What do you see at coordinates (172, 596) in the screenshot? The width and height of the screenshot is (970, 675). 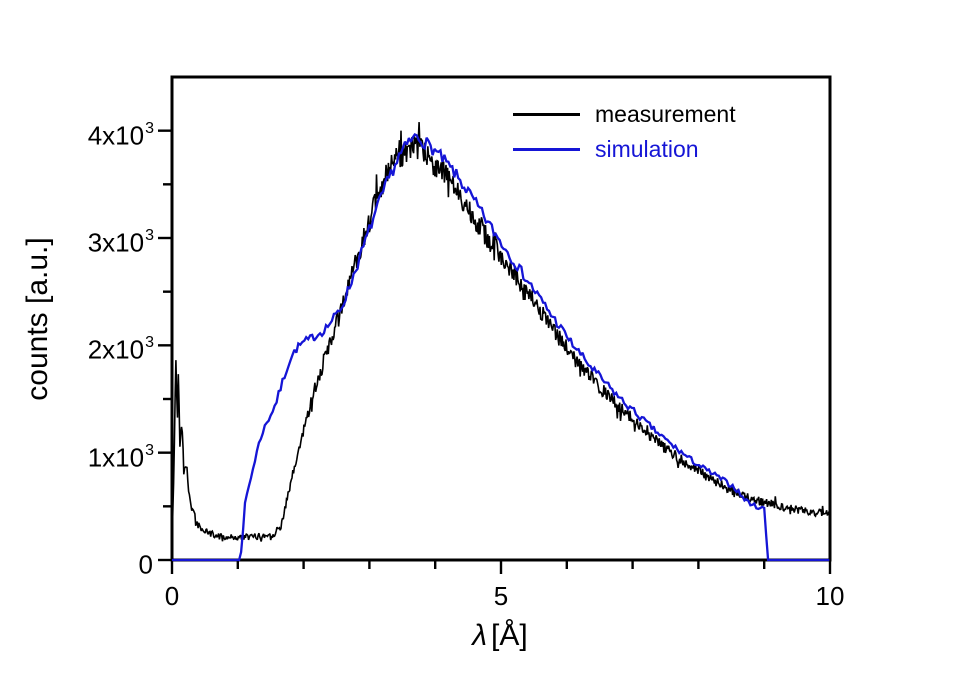 I see `x-tick-label-0: 0` at bounding box center [172, 596].